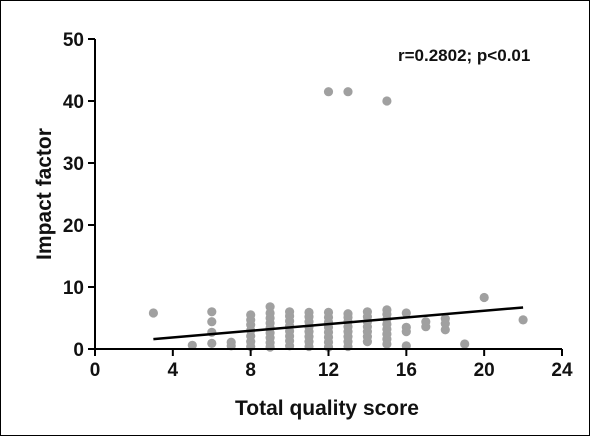 This screenshot has height=436, width=590. Describe the element at coordinates (484, 370) in the screenshot. I see `x-tick-label: 20` at that location.